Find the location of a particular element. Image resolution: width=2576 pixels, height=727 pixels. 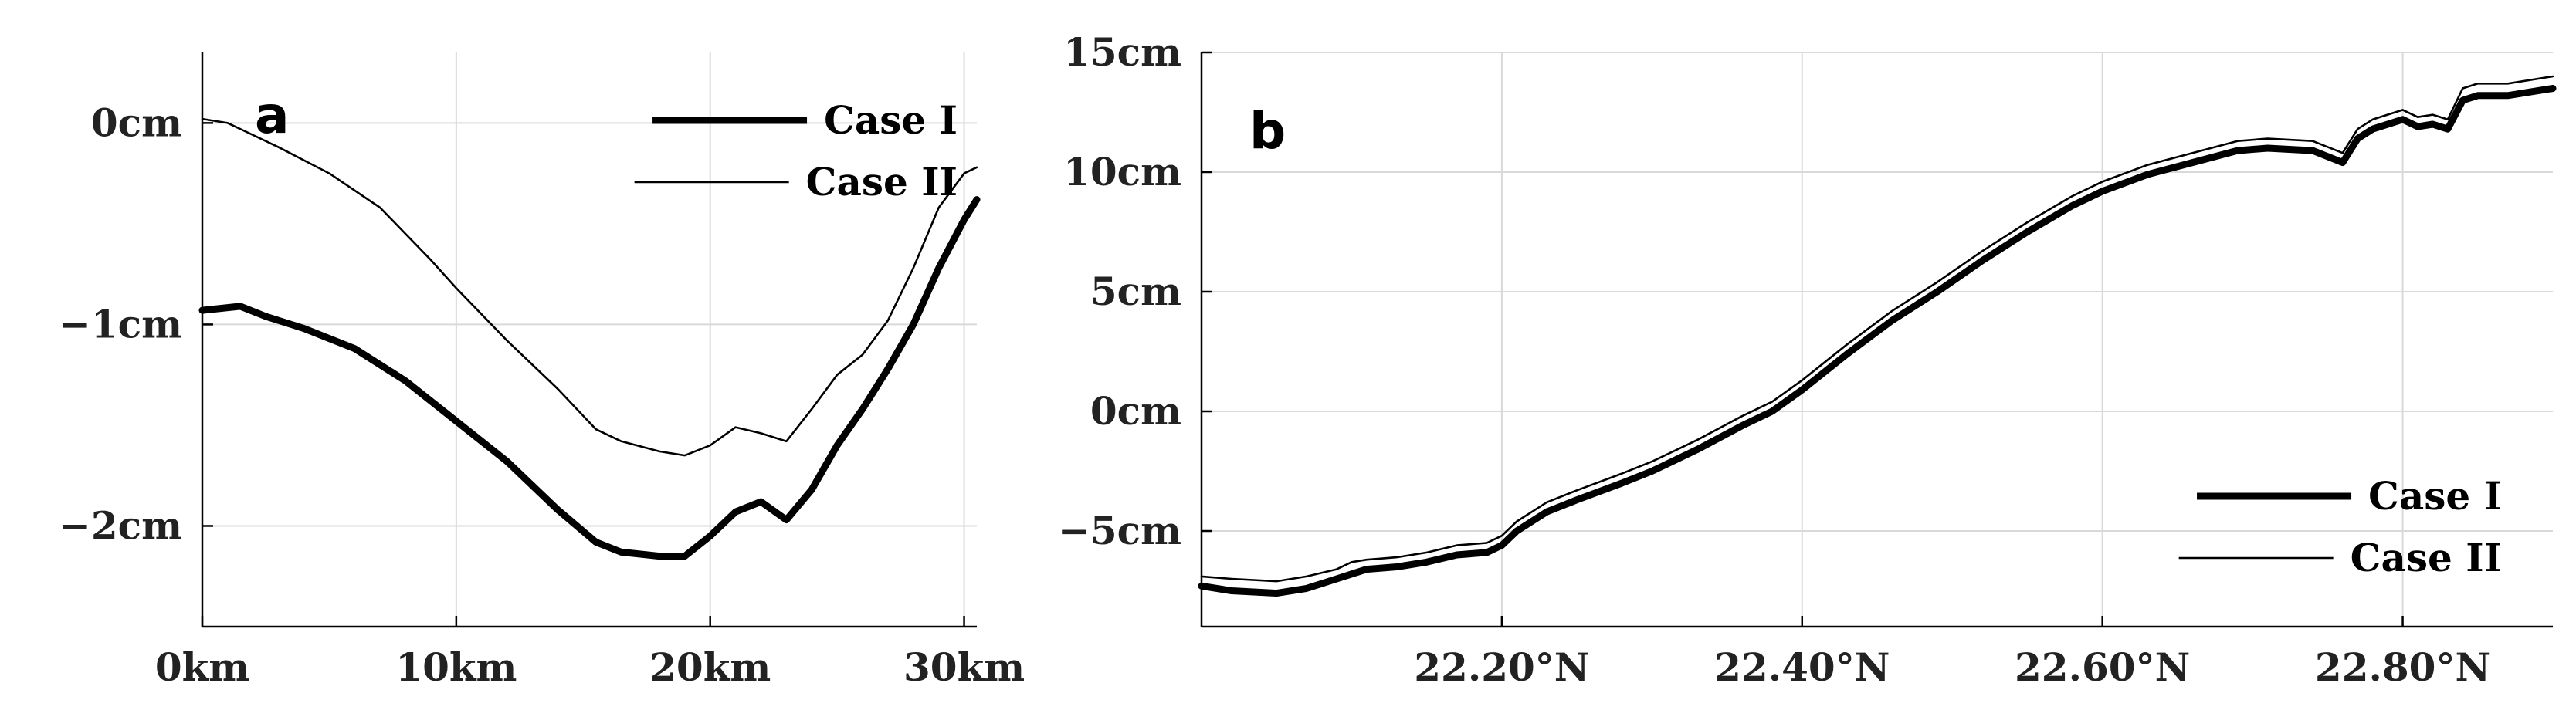

x-tick-label: 22.40°N is located at coordinates (1802, 667).